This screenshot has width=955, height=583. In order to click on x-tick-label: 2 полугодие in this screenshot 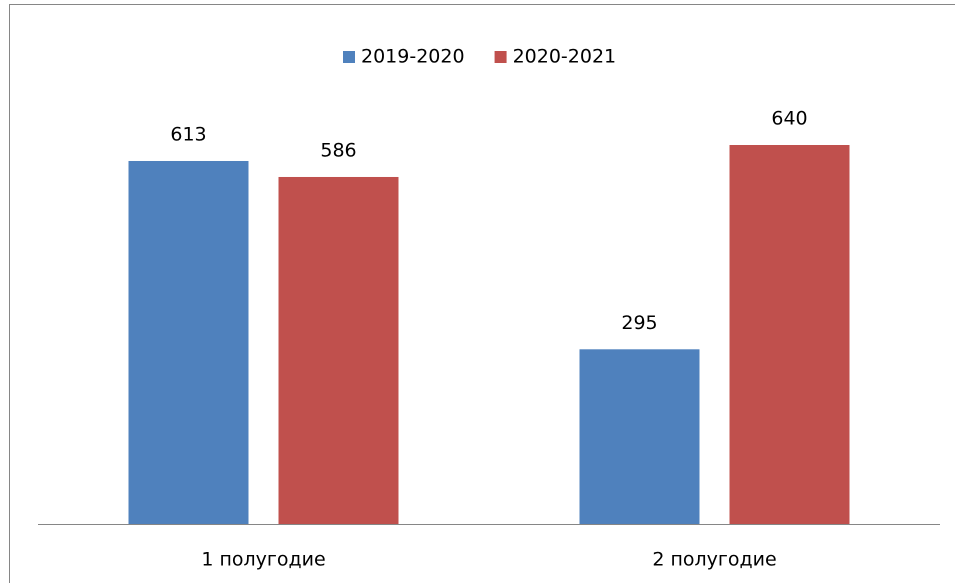, I will do `click(714, 560)`.